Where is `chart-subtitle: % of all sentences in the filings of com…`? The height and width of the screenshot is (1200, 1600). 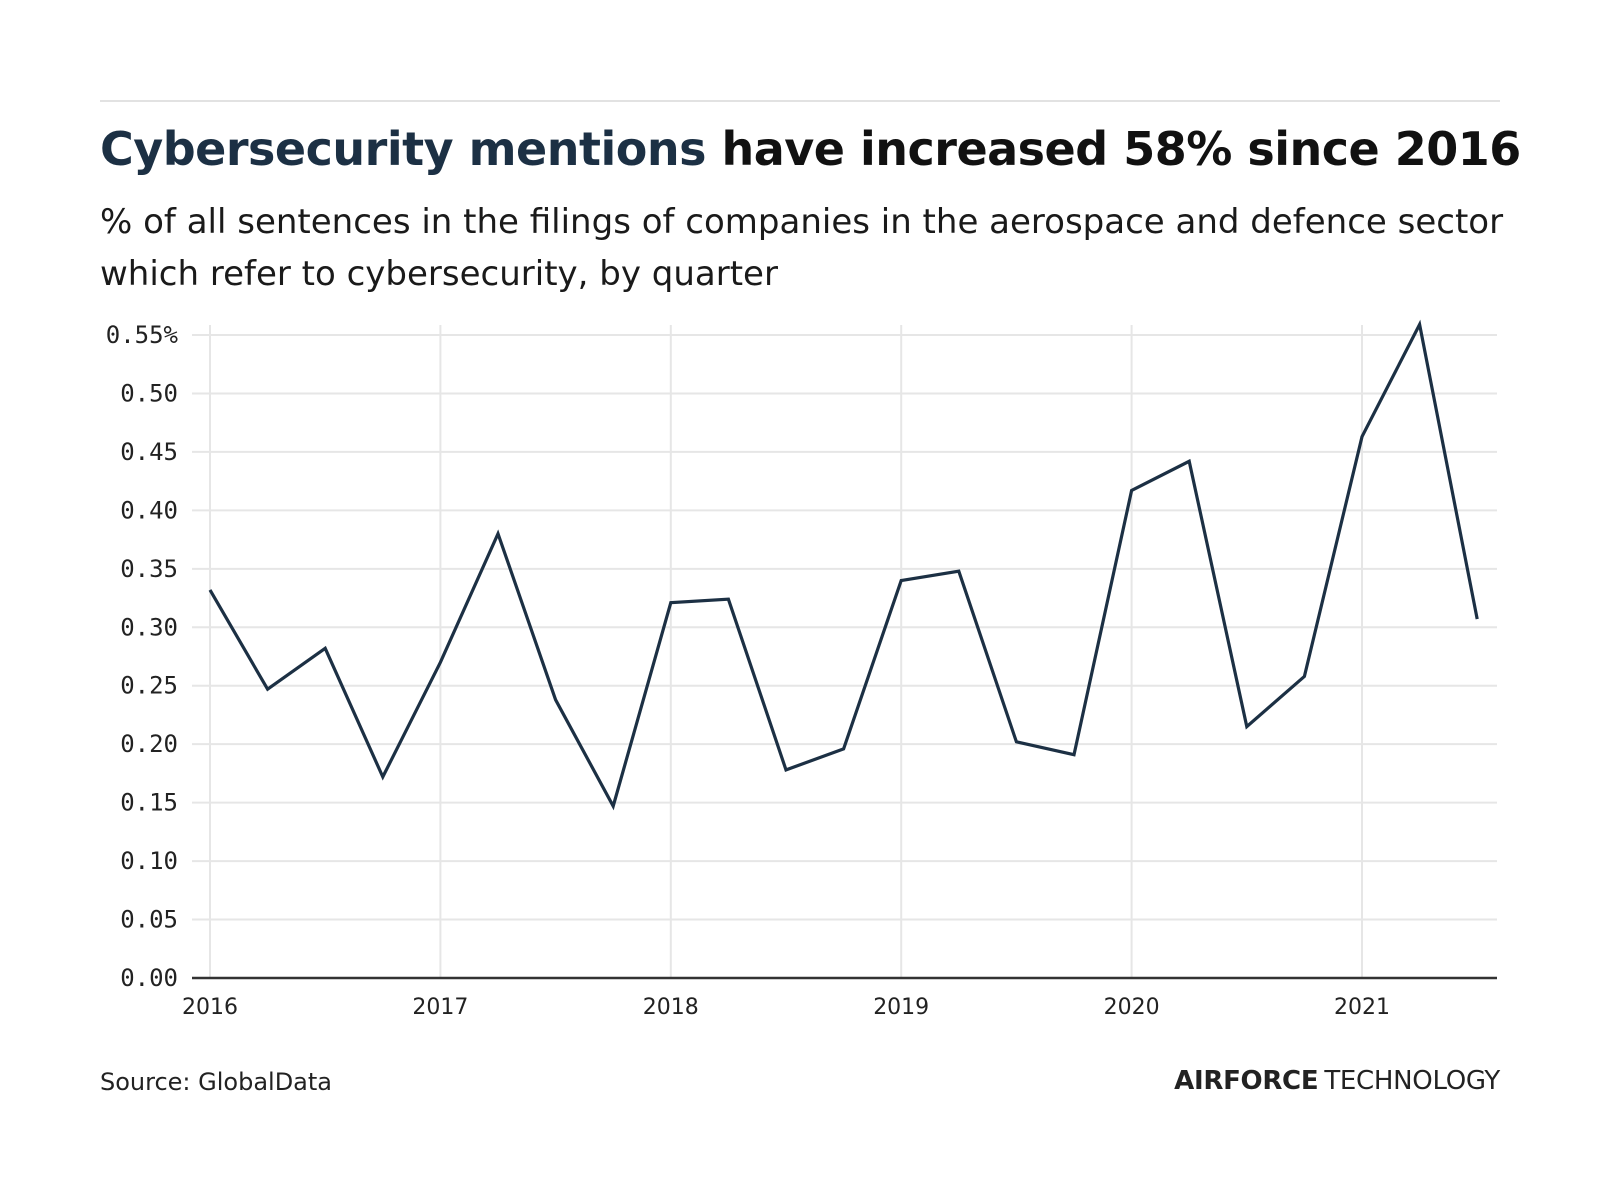 chart-subtitle: % of all sentences in the filings of com… is located at coordinates (802, 248).